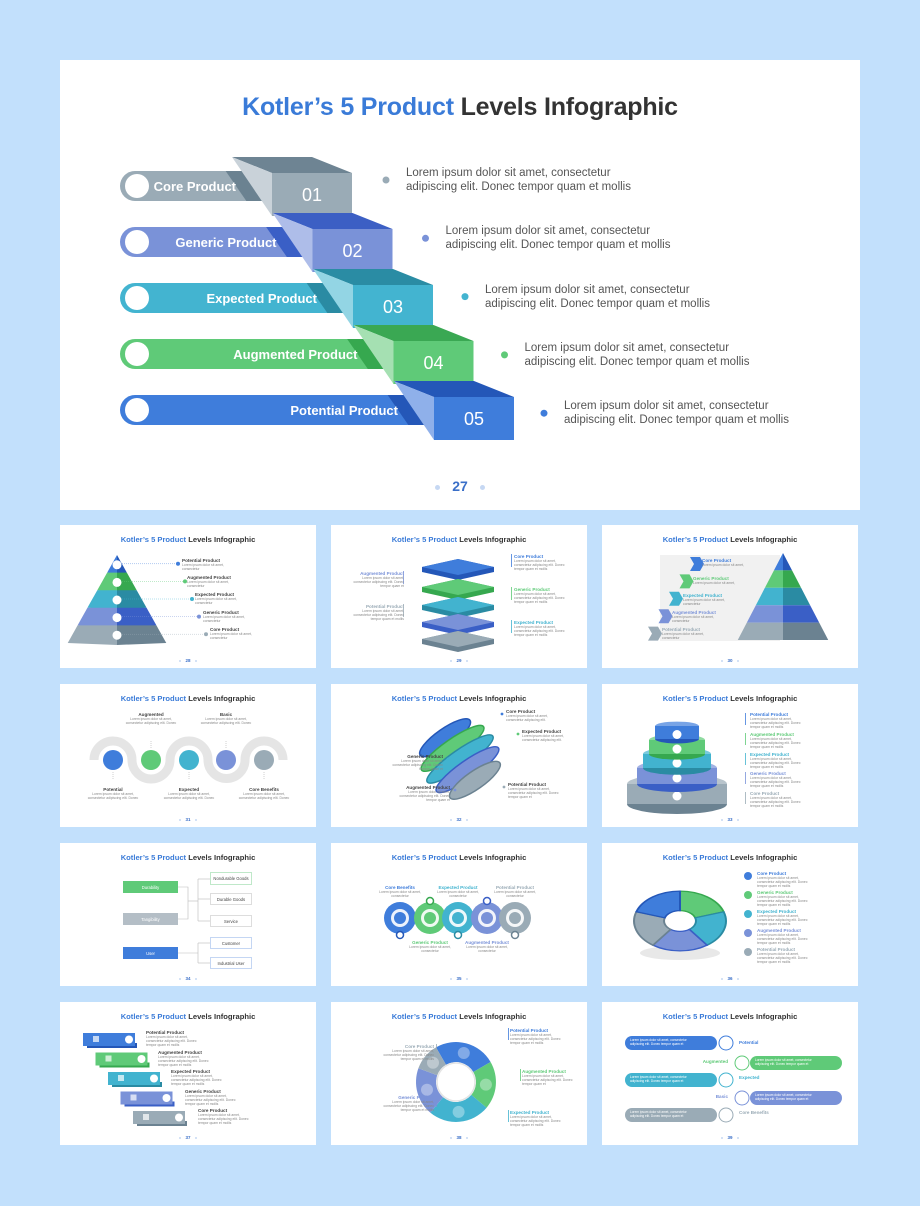 This screenshot has width=920, height=1206. What do you see at coordinates (475, 780) in the screenshot?
I see `sphere-band` at bounding box center [475, 780].